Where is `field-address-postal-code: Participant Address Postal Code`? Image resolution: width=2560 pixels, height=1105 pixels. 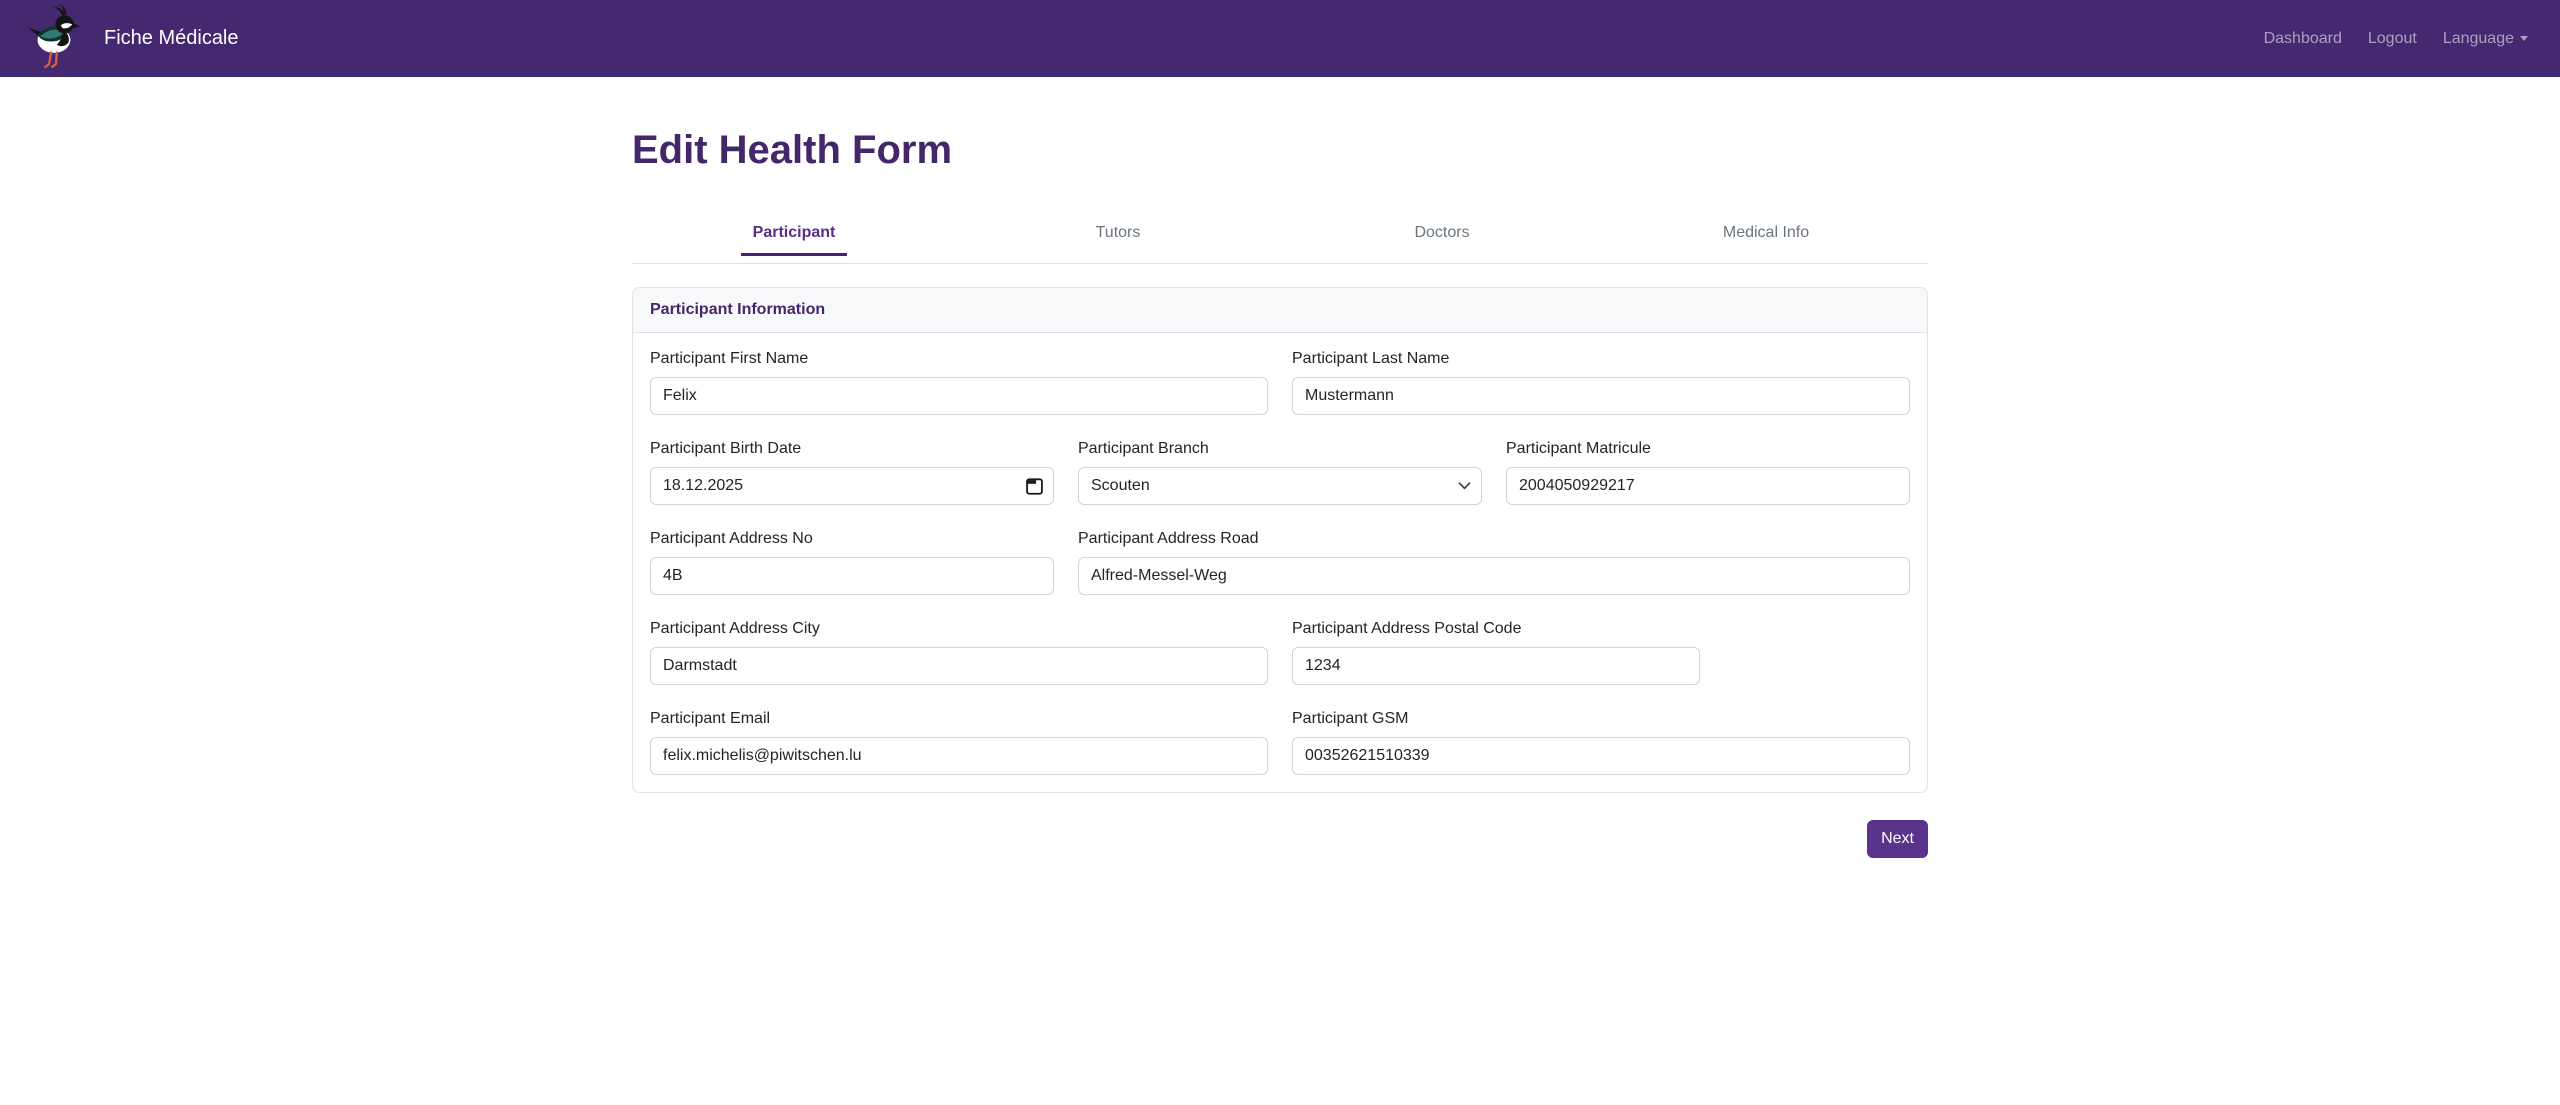 field-address-postal-code: Participant Address Postal Code is located at coordinates (1601, 652).